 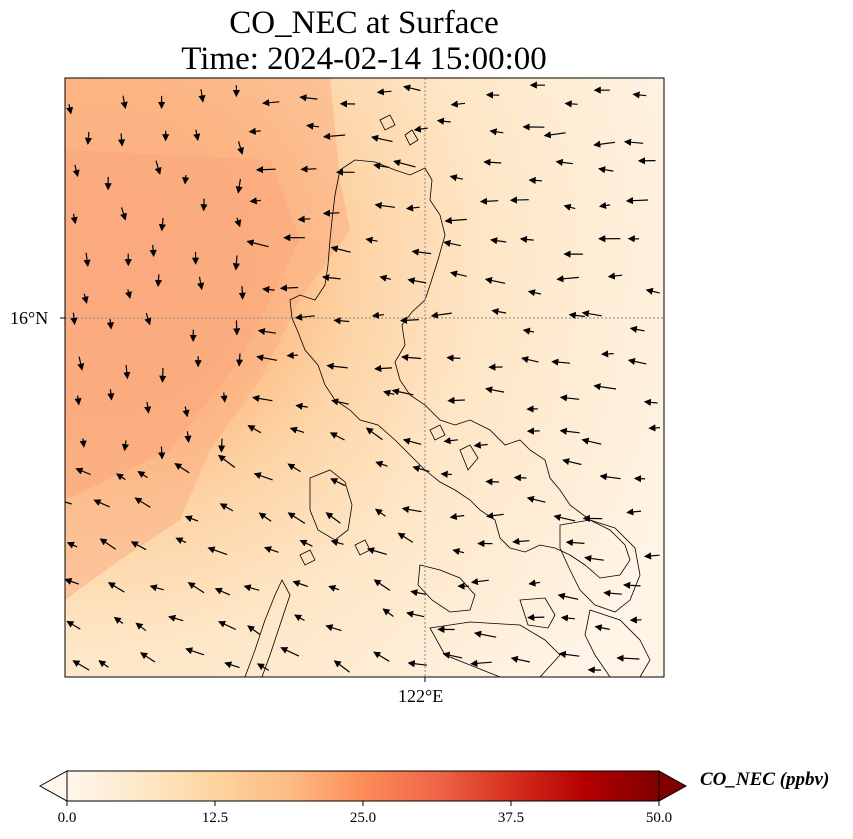 I want to click on colorbar-gradient, so click(x=363, y=786).